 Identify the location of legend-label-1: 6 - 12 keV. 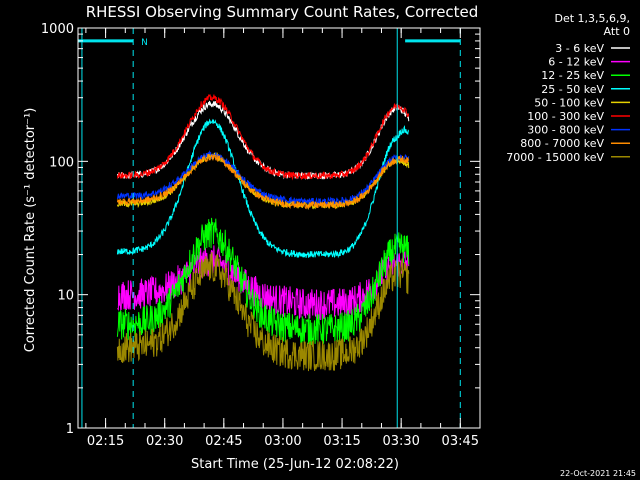
(576, 62).